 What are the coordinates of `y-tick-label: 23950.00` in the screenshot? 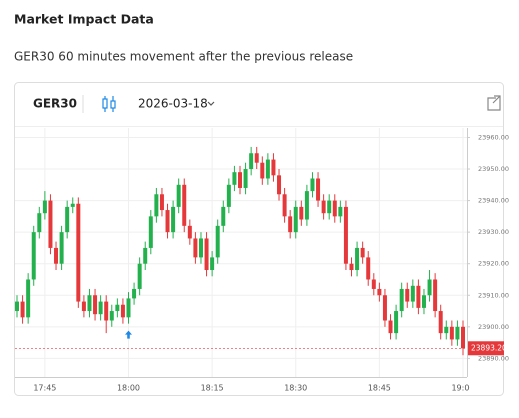 It's located at (493, 169).